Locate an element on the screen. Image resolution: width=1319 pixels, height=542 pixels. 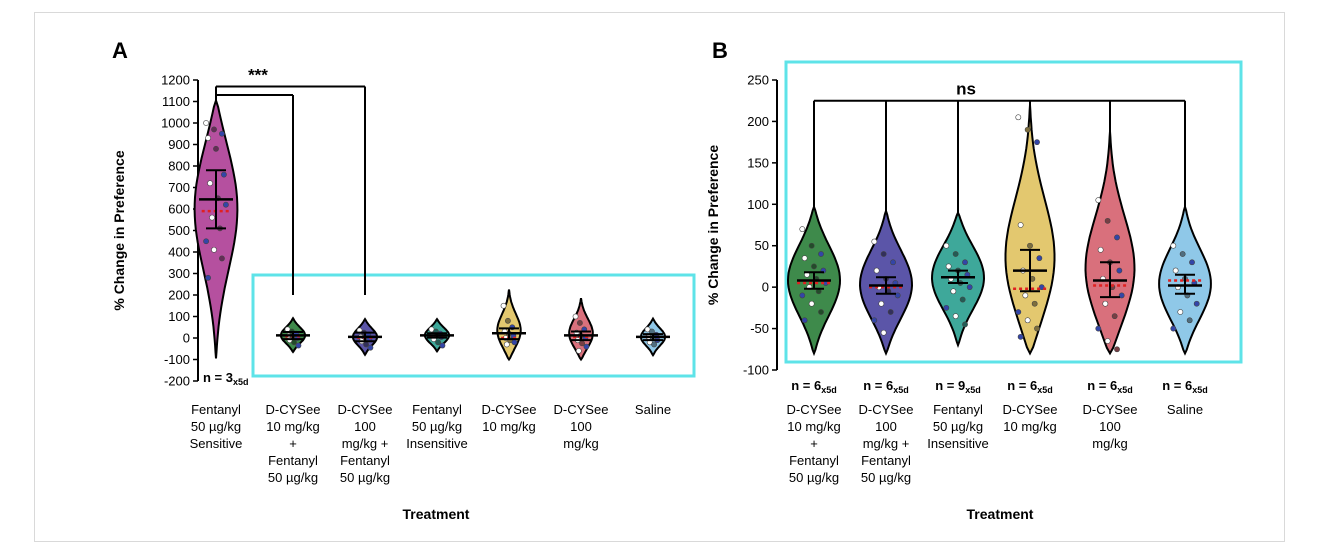
y-tick-label: 300 is located at coordinates (179, 273).